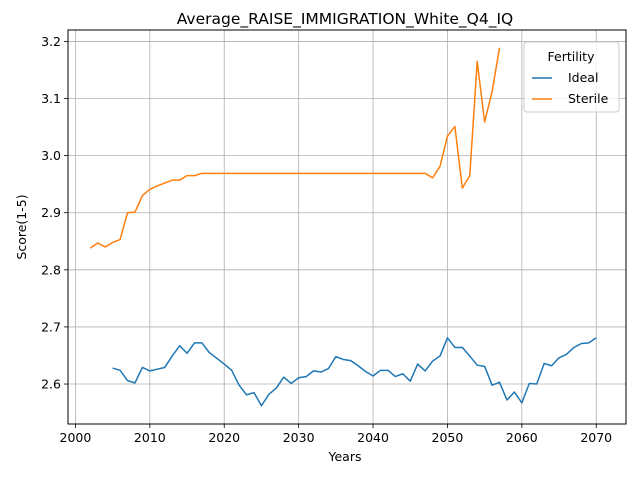  Describe the element at coordinates (51, 269) in the screenshot. I see `y-tick-label: 2.8` at that location.